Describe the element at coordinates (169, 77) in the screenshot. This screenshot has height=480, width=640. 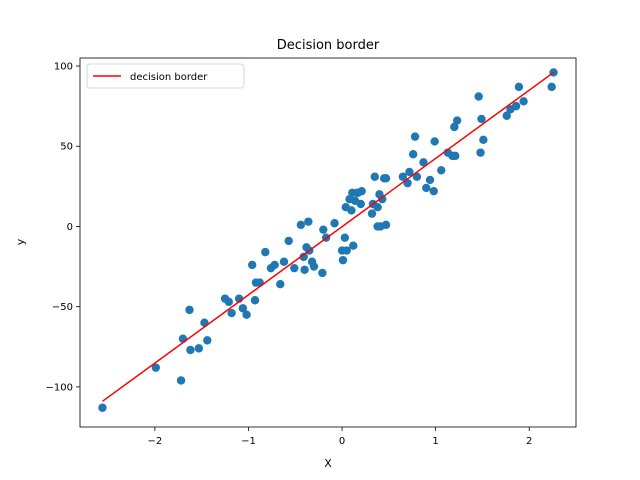
I see `legend-label-decision-border: decision border` at that location.